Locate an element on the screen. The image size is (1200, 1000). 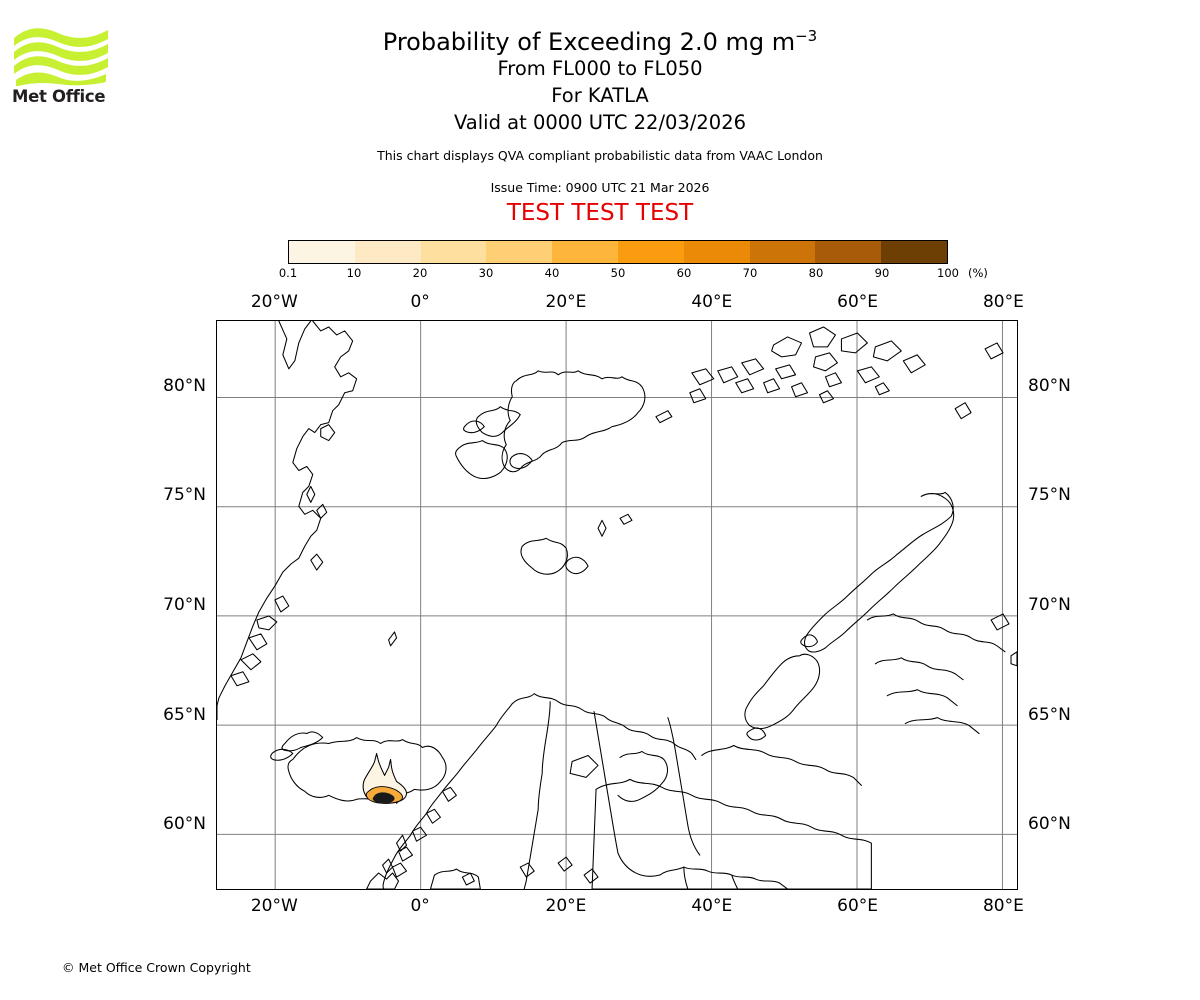
axis-right-label-60: 60°N is located at coordinates (1049, 824).